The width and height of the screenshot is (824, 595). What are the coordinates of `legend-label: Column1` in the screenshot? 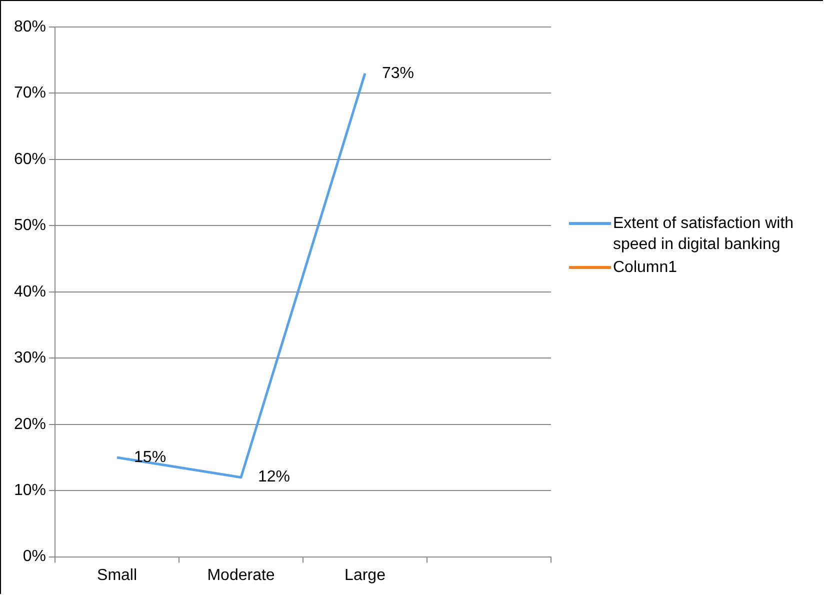 It's located at (645, 268).